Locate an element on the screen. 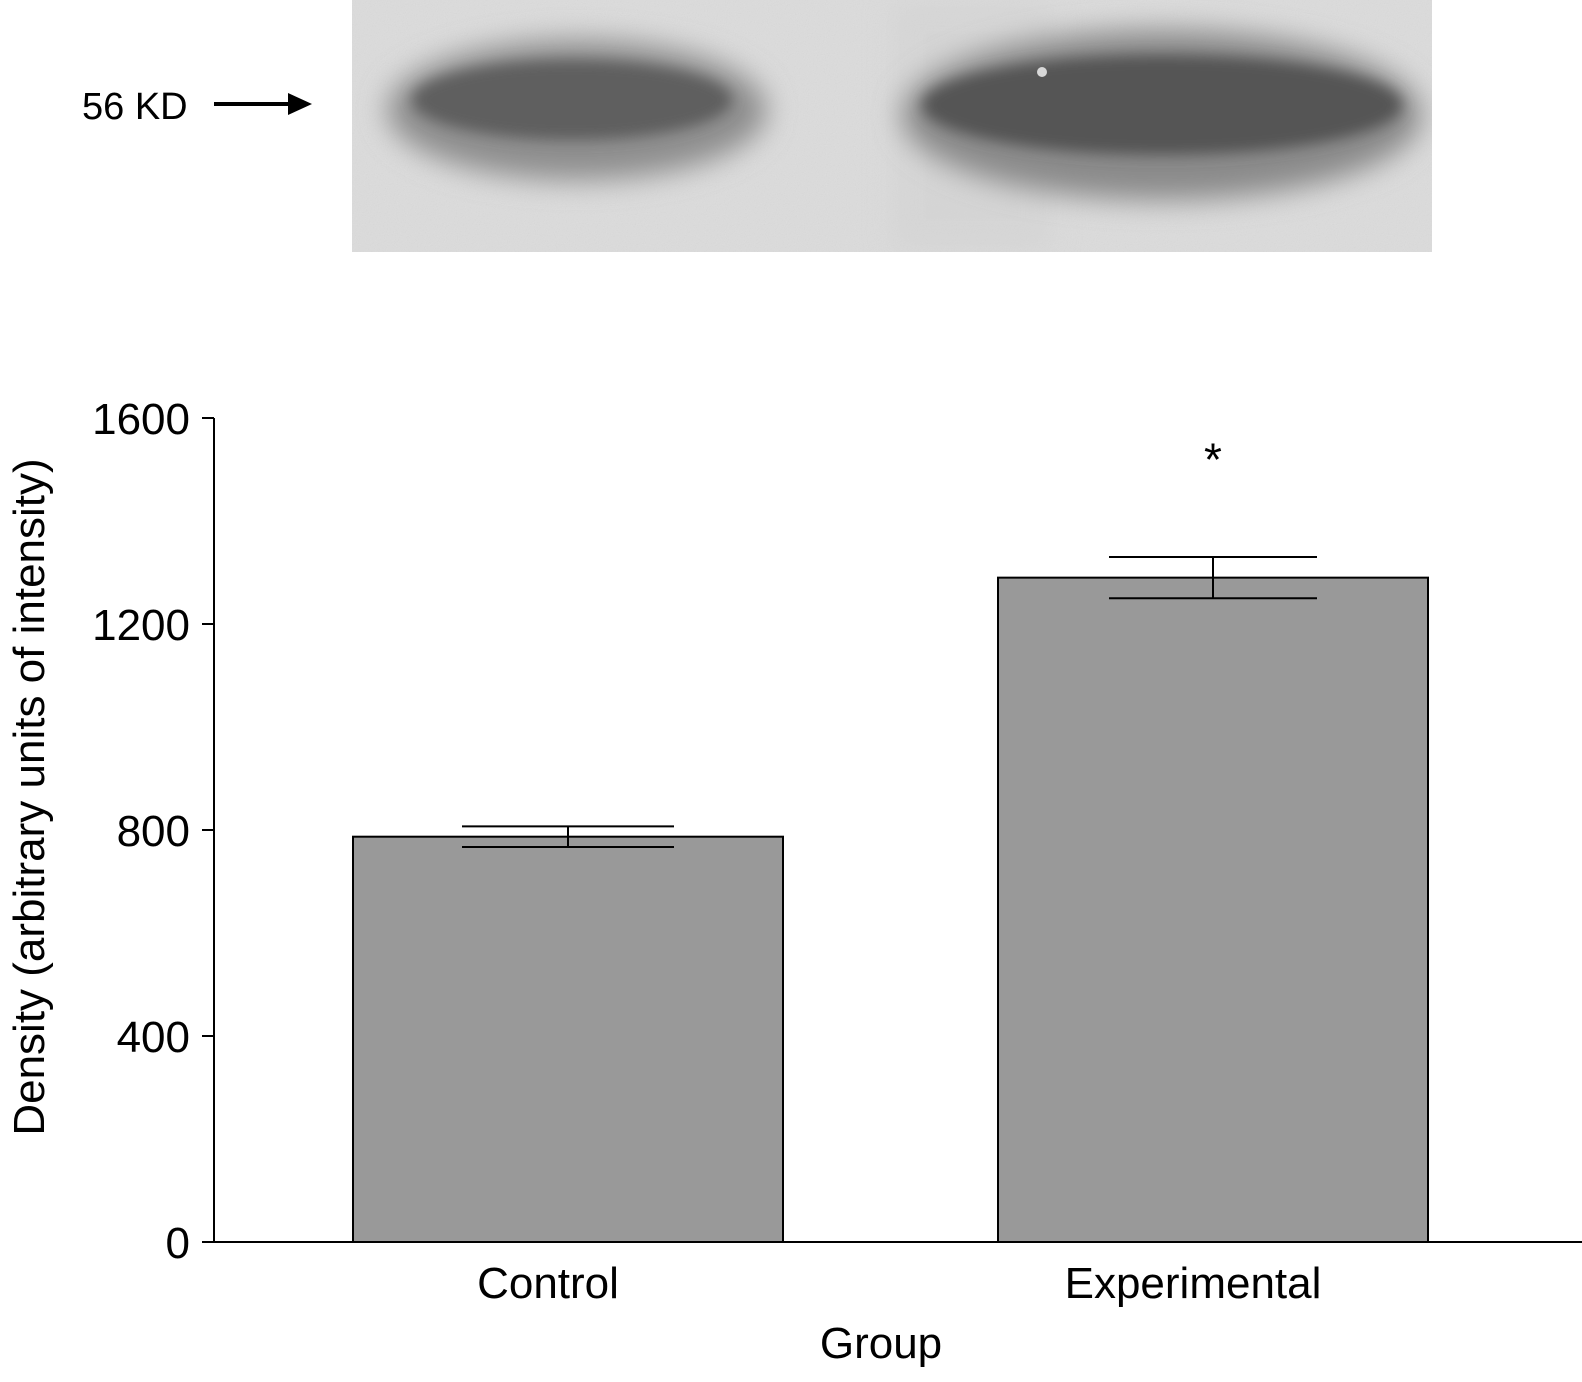  y-tick-label: 400 is located at coordinates (153, 1037).